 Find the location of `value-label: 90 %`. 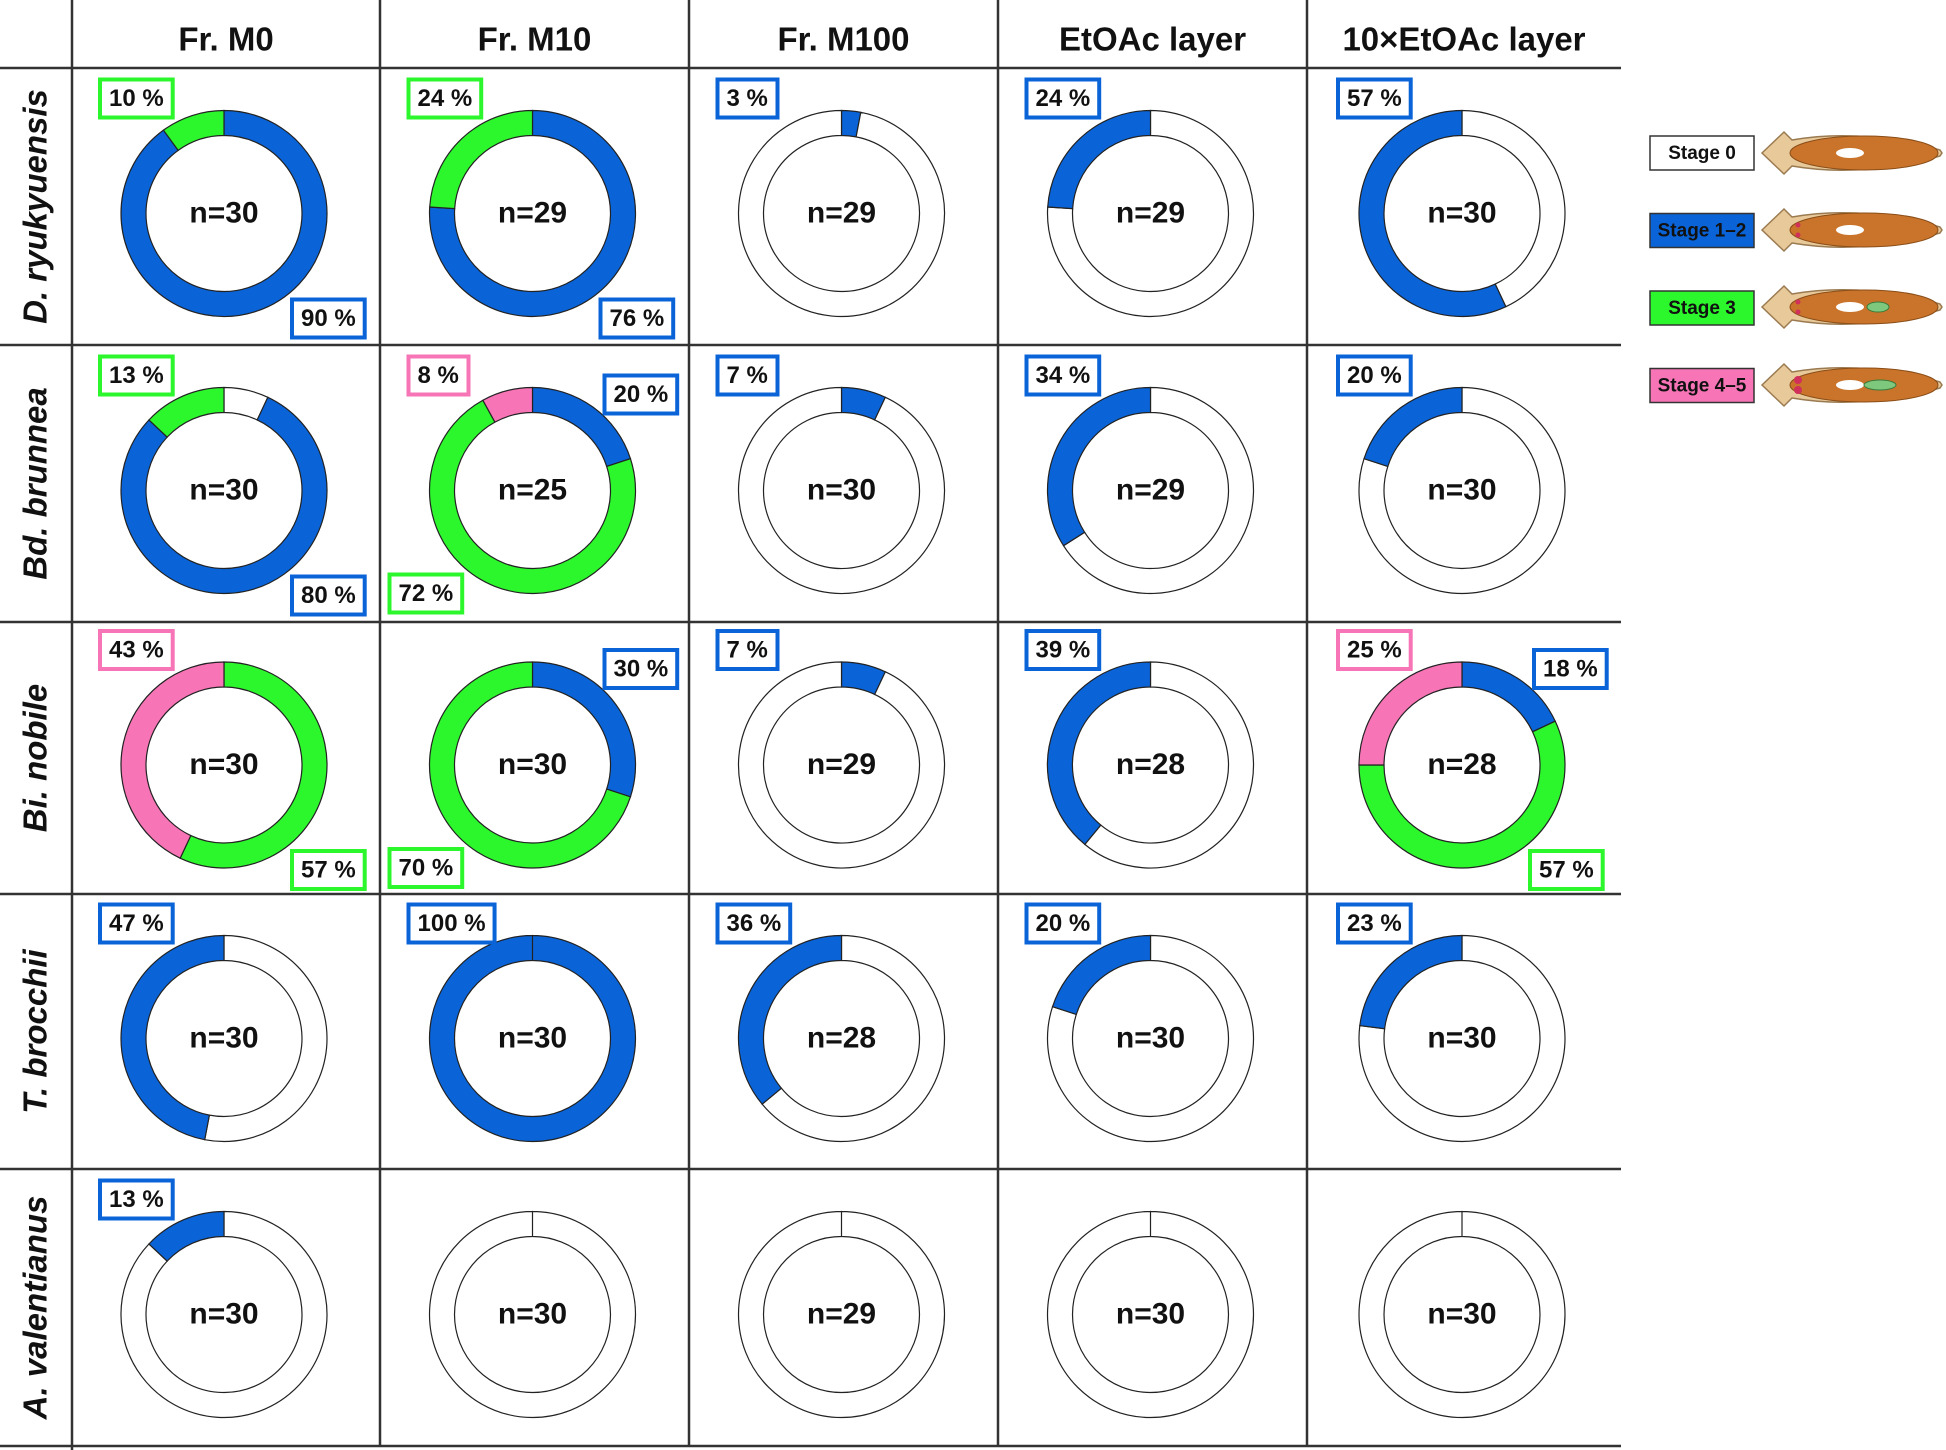

value-label: 90 % is located at coordinates (328, 318).